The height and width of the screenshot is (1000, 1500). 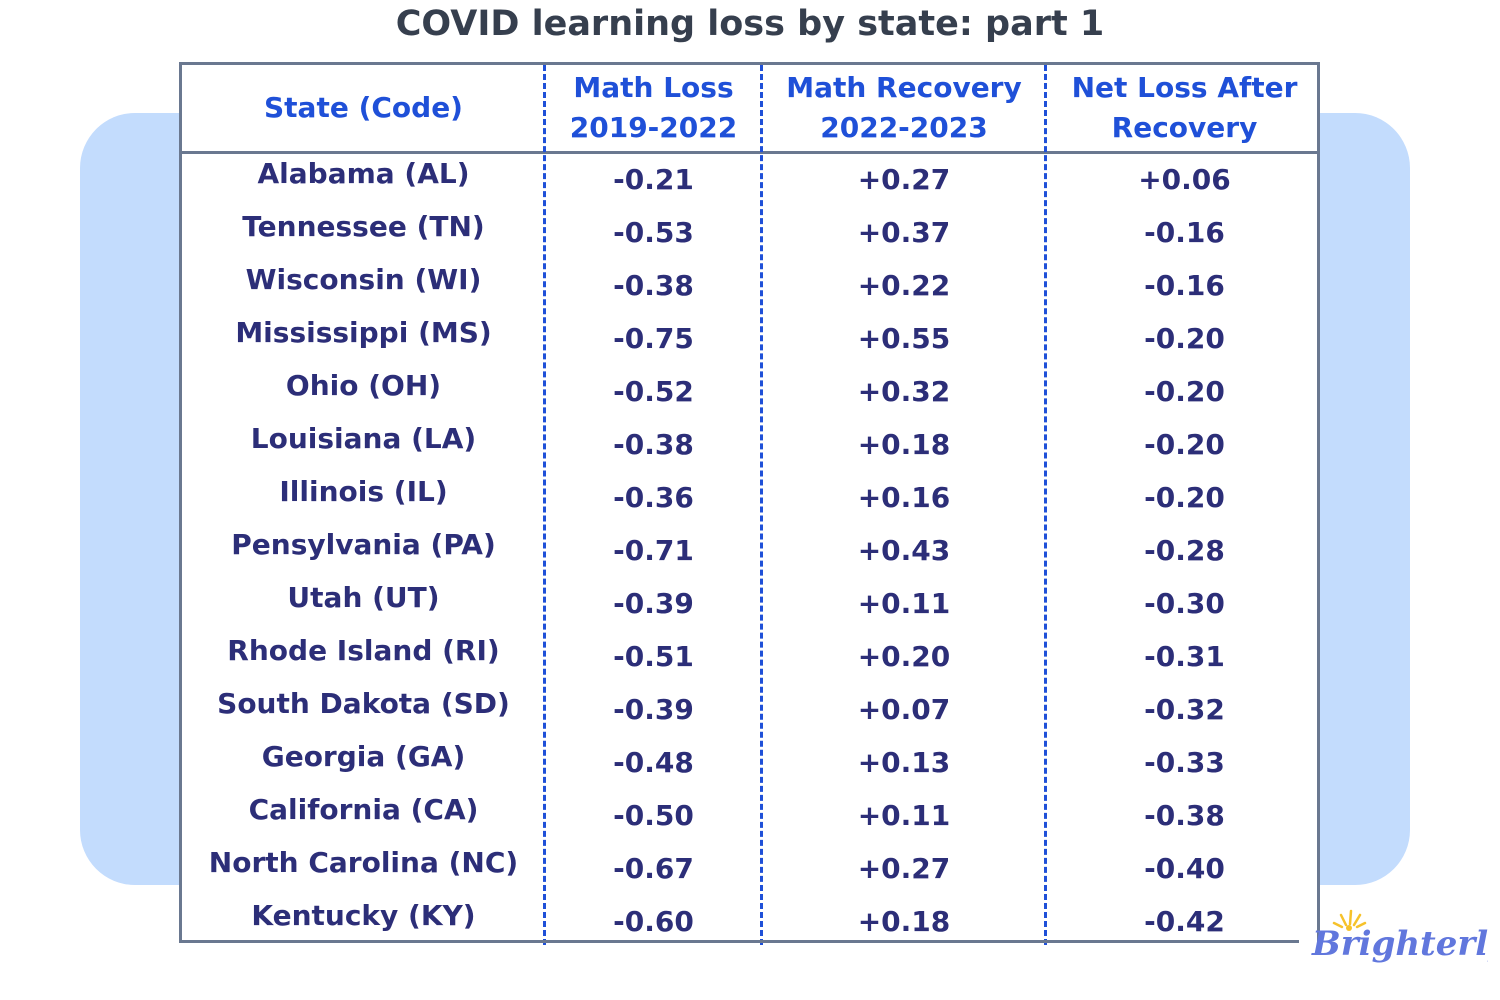 I want to click on table-row: Kentucky (KY) -0.60 +0.18 -0.42, so click(x=749, y=921).